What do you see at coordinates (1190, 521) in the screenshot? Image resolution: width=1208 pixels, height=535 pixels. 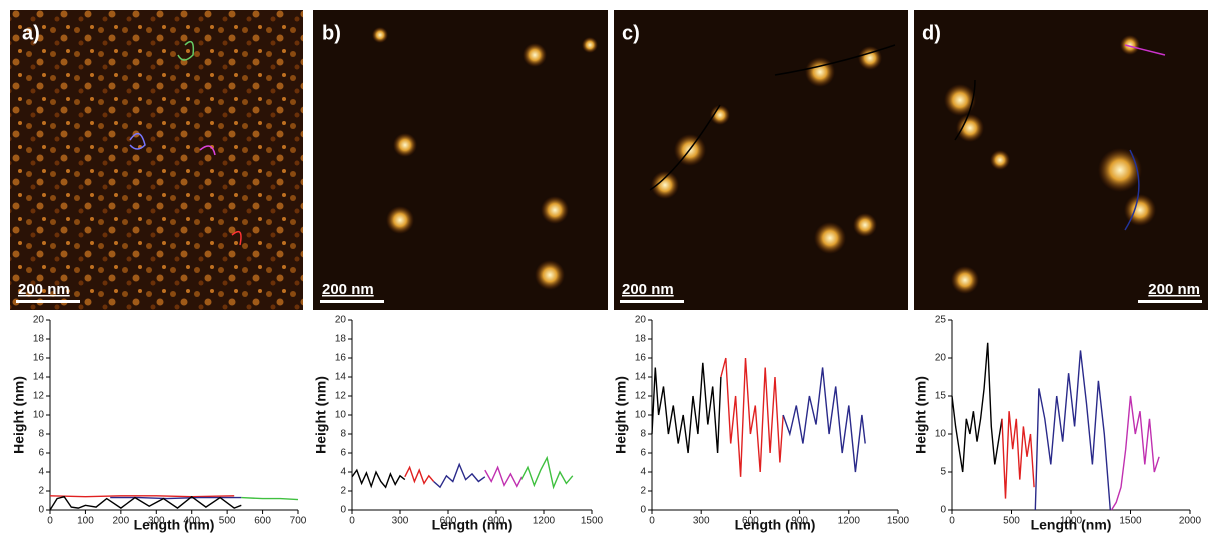 I see `x-tick-label: 2000` at bounding box center [1190, 521].